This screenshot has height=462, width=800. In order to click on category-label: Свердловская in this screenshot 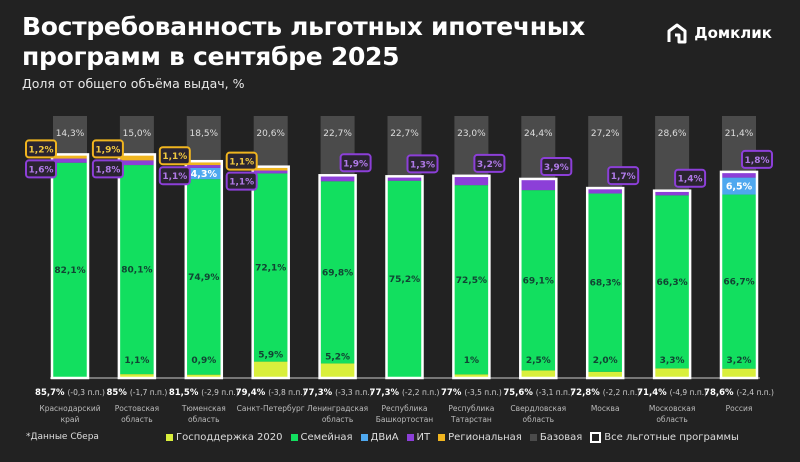, I will do `click(538, 408)`.